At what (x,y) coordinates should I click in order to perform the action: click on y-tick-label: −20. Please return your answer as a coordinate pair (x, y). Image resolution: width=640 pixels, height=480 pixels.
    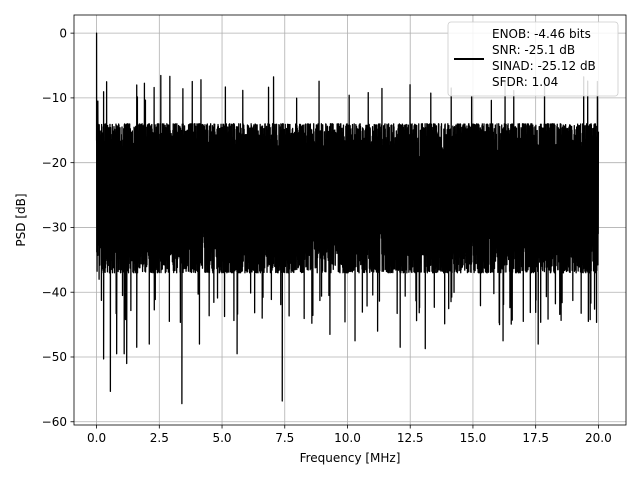
    Looking at the image, I should click on (54, 163).